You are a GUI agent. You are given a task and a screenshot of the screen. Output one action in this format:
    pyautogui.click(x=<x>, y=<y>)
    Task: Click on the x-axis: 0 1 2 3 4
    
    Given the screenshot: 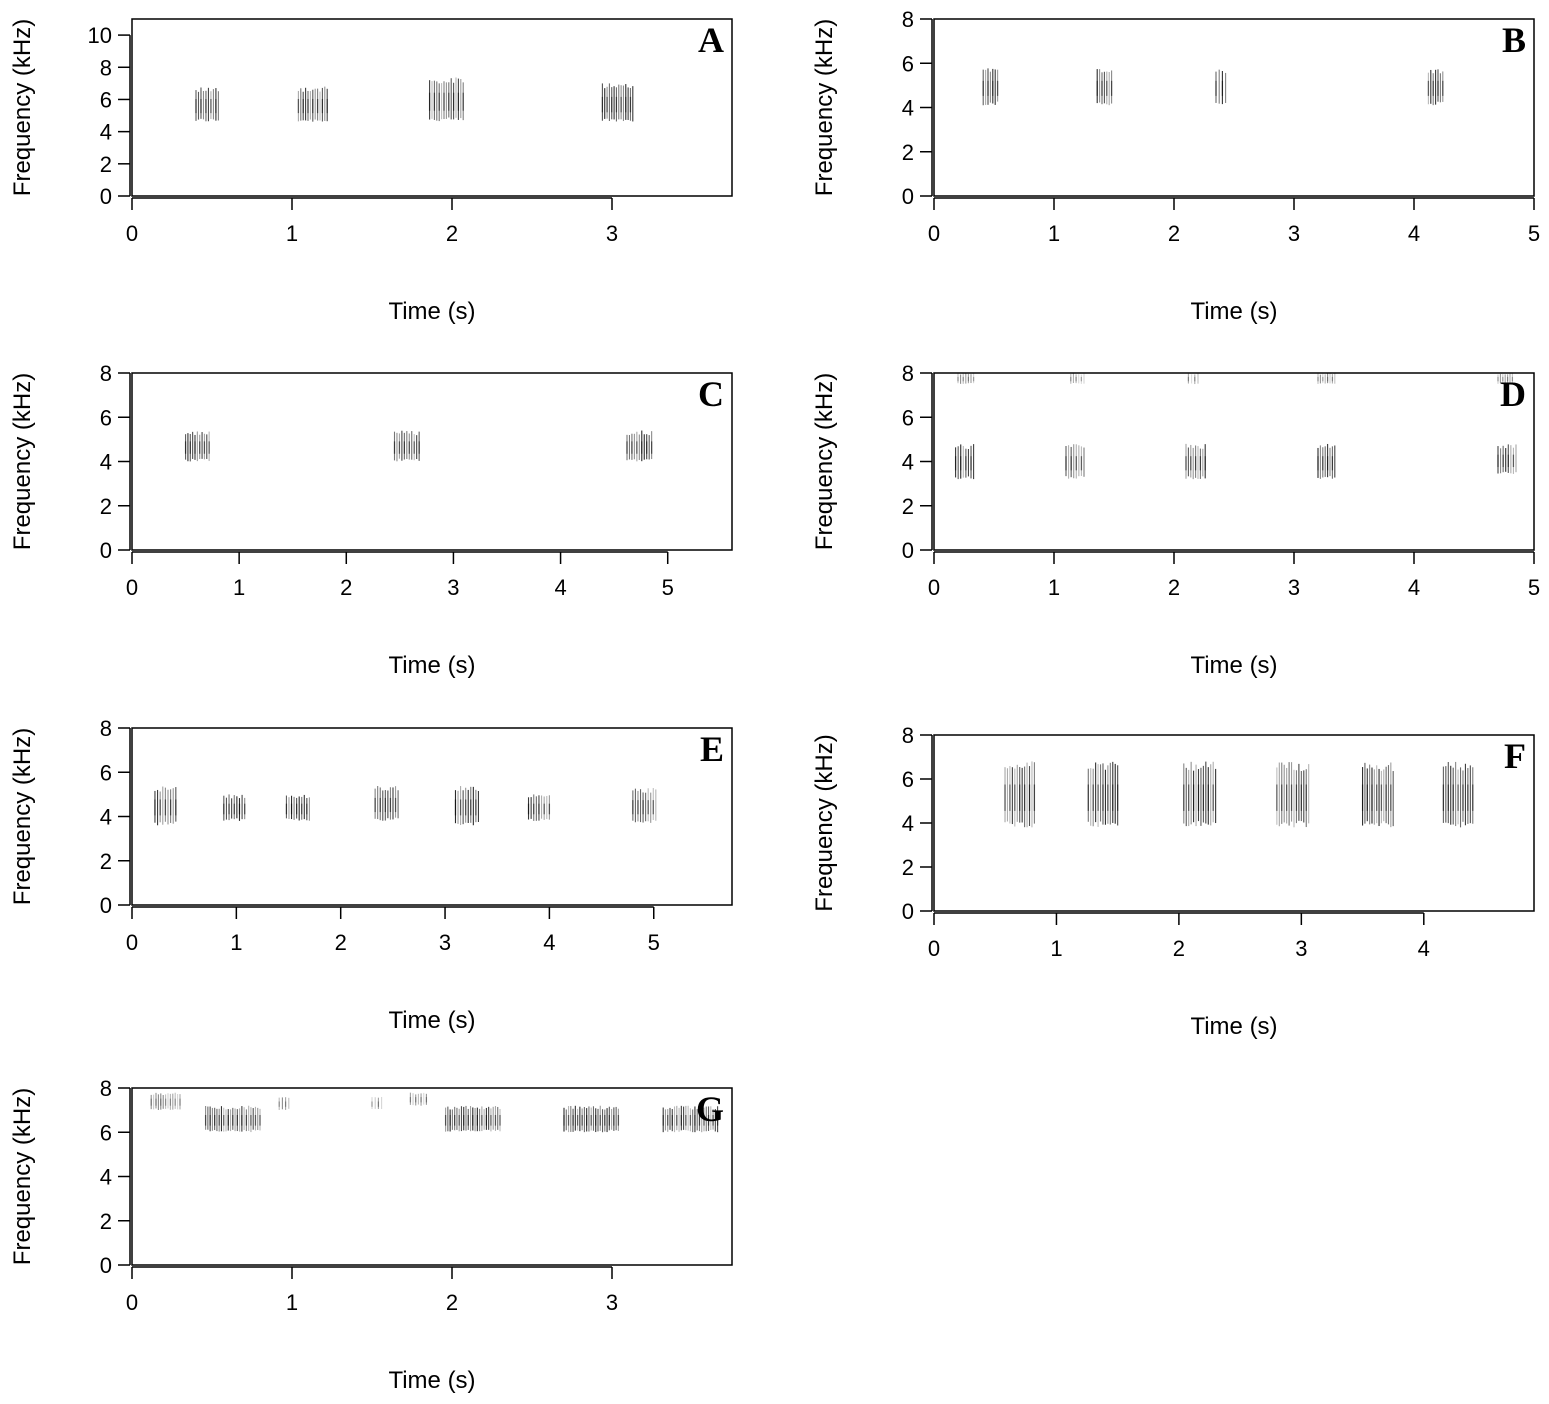 What is the action you would take?
    pyautogui.click(x=1179, y=936)
    